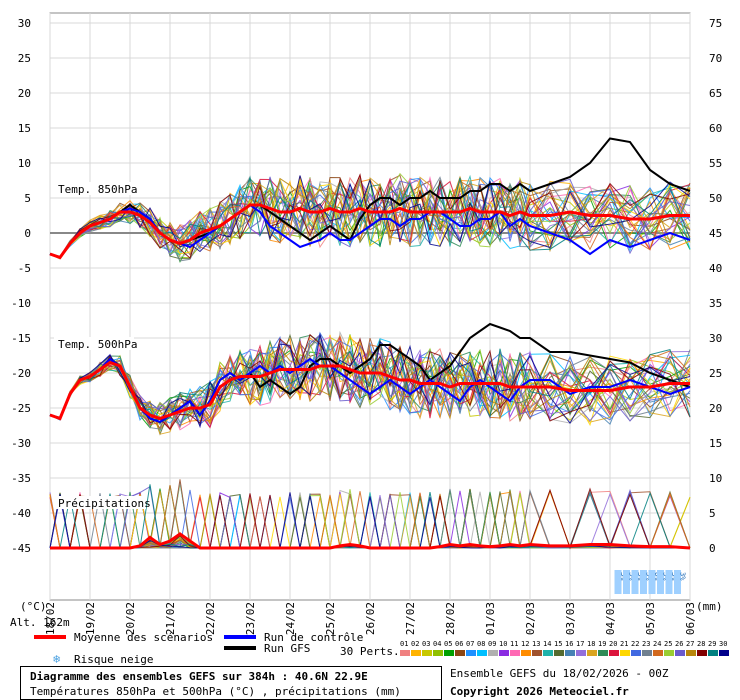 The image size is (740, 700). I want to click on snow-risk-marks: 3%3%3%3%6%3%3%3%, so click(650, 582).